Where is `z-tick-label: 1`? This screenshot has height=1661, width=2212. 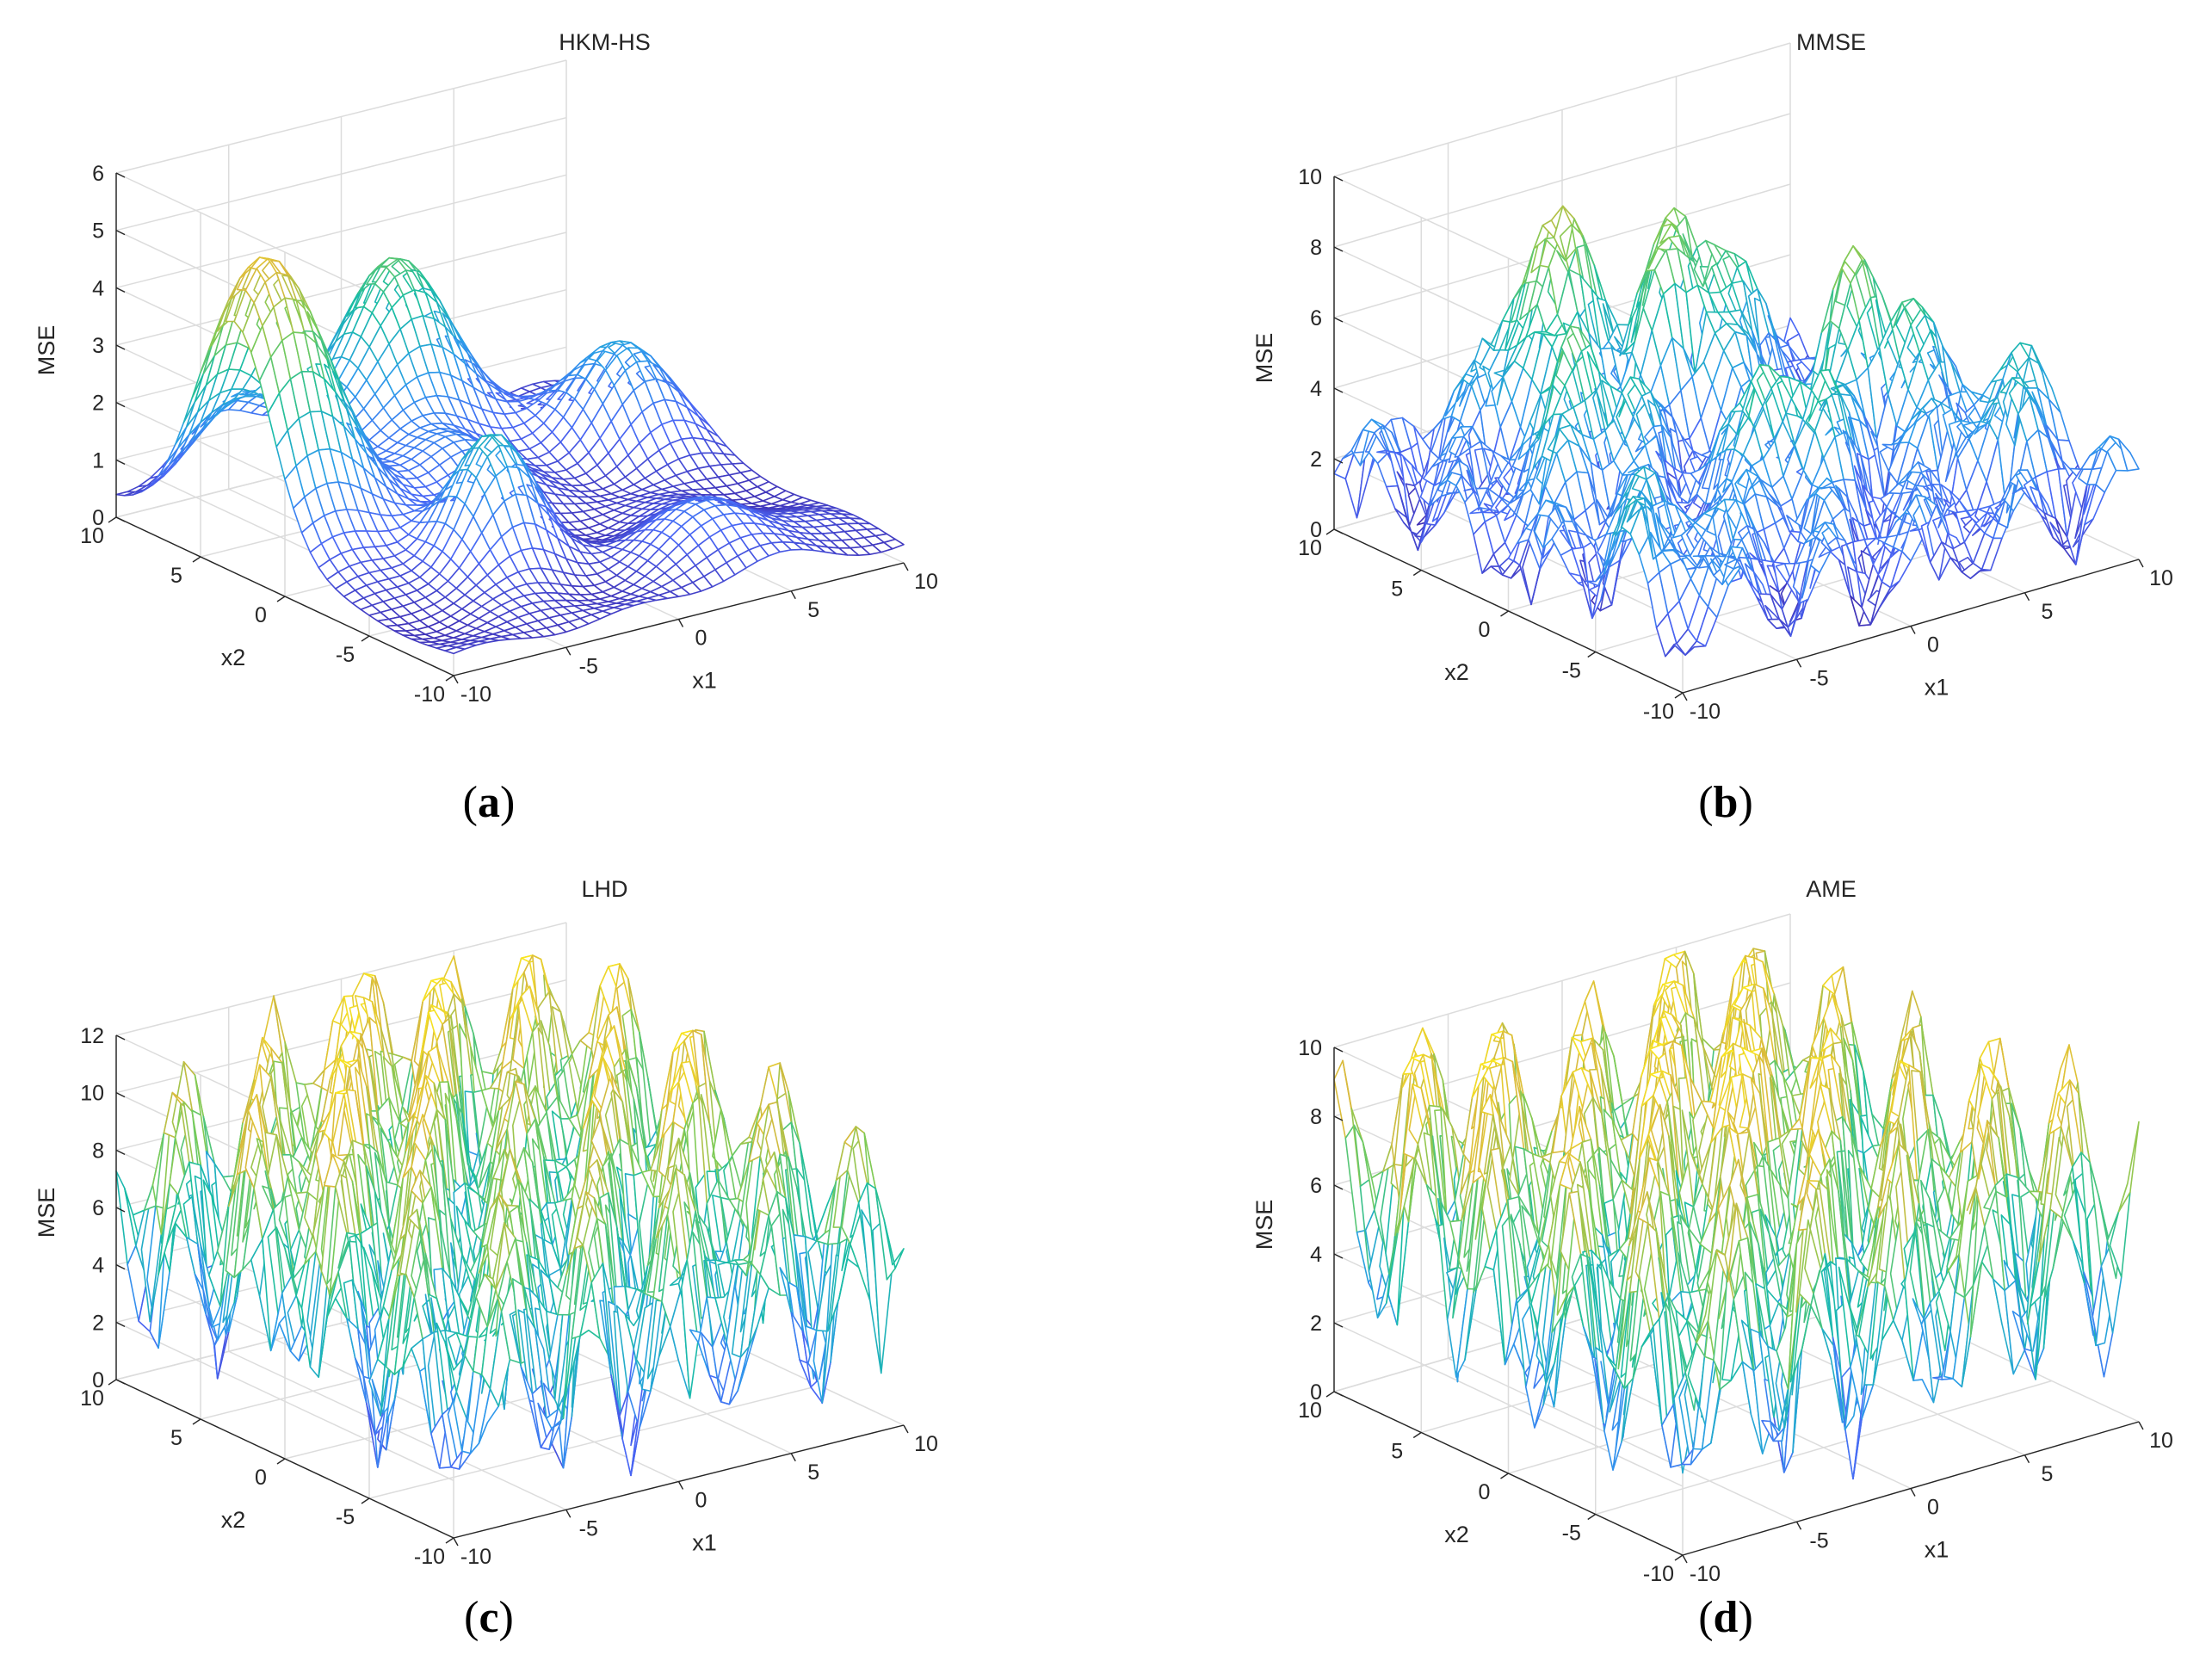
z-tick-label: 1 is located at coordinates (98, 460).